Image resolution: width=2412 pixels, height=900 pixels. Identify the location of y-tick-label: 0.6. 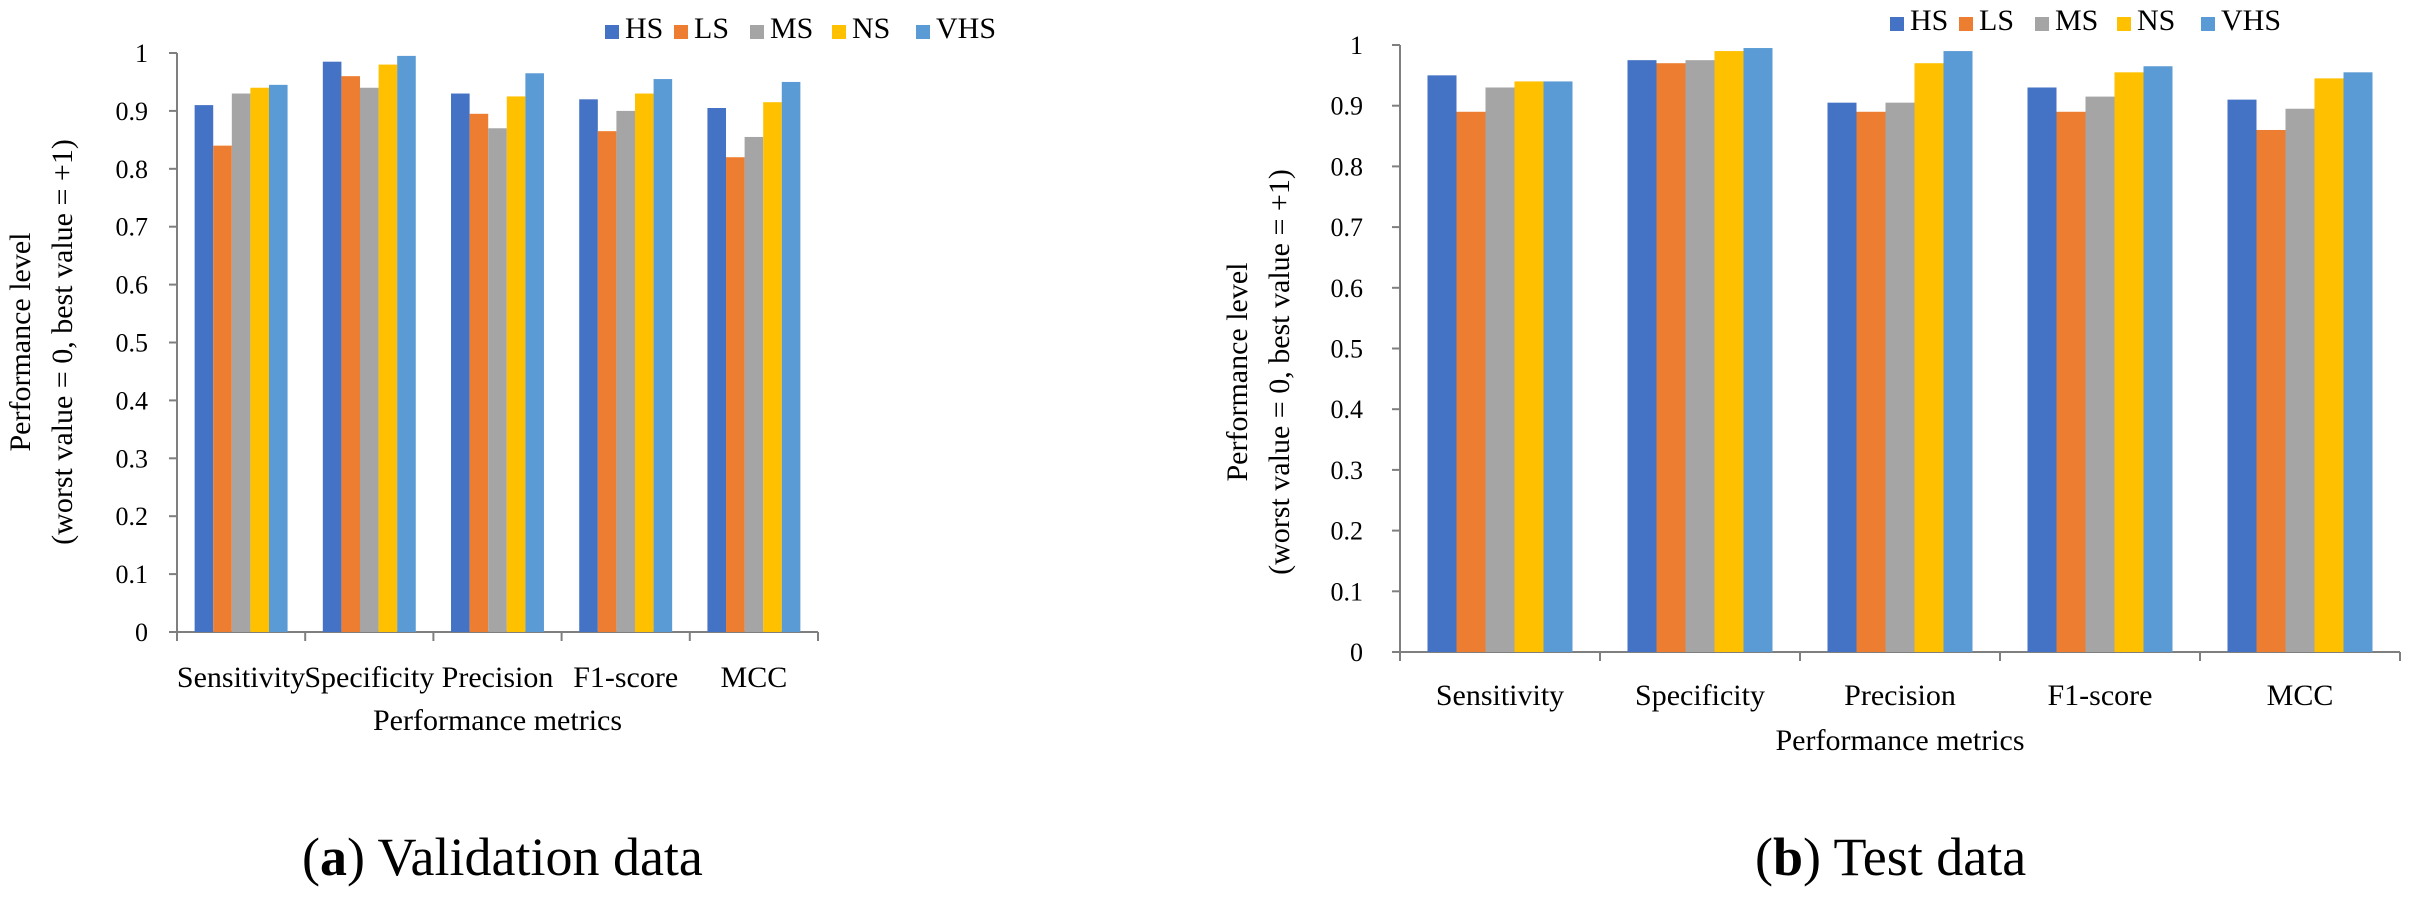
(1347, 288).